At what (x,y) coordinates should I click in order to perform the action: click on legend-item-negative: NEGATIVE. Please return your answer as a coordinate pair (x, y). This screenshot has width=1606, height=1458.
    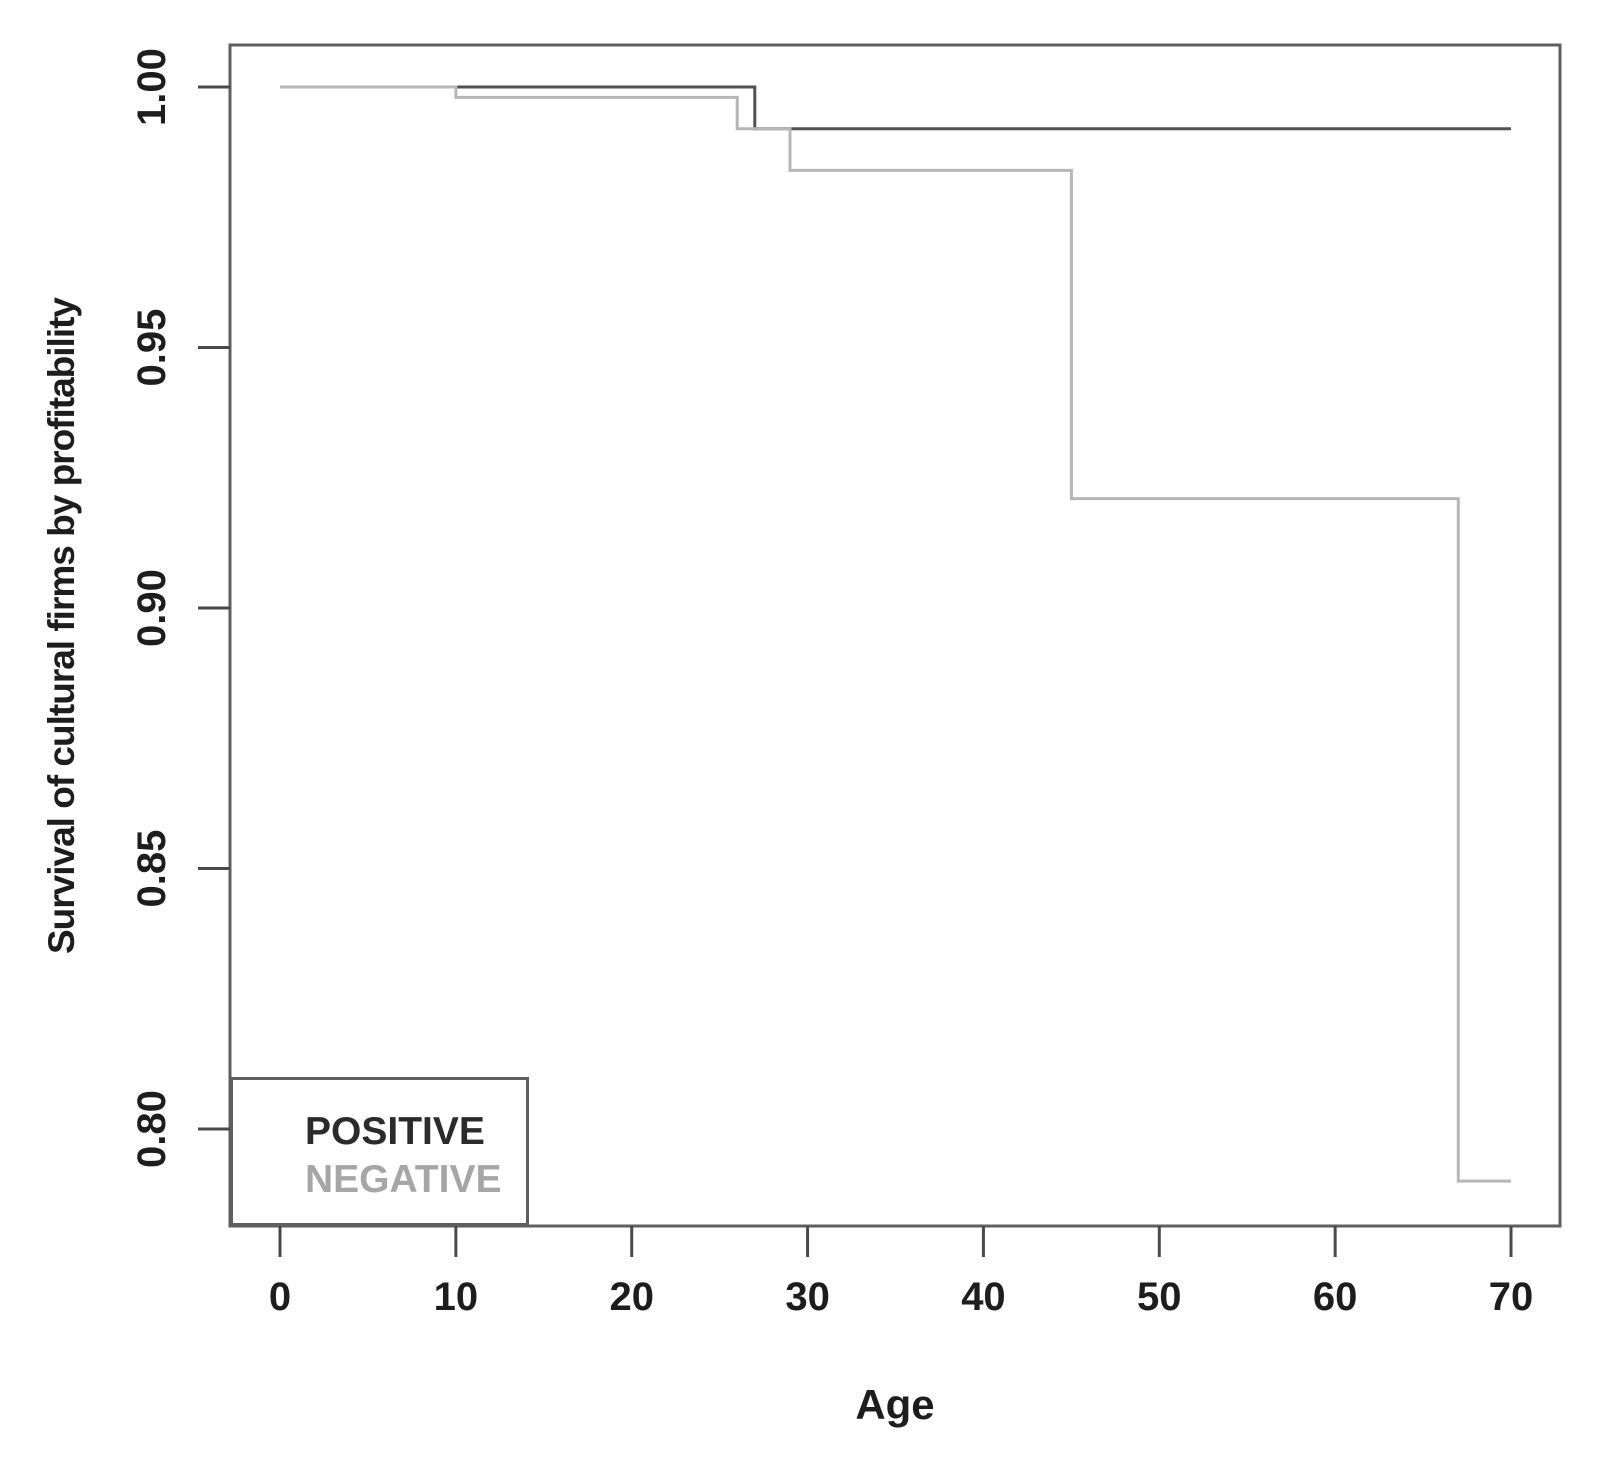
    Looking at the image, I should click on (403, 1179).